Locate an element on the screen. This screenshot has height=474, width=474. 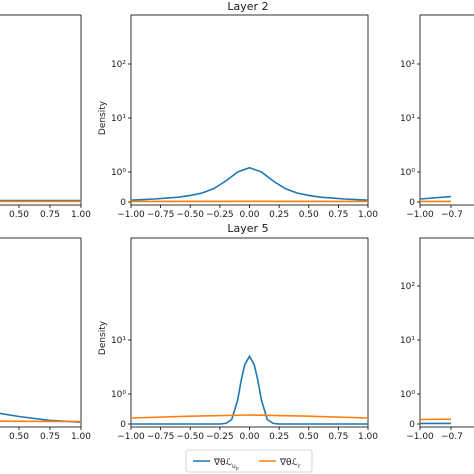
legend-label-1: ∇θℒup is located at coordinates (226, 465).